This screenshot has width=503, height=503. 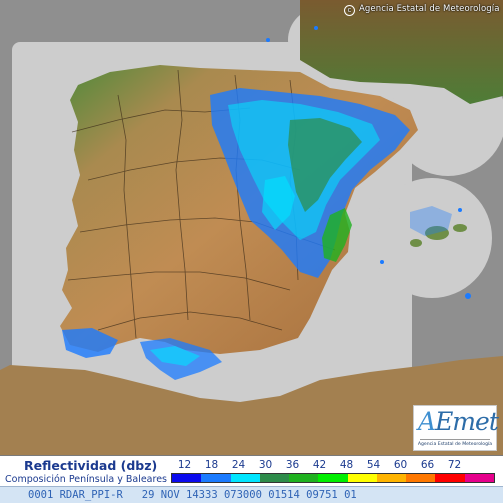 I want to click on legend-value-18: 18, so click(x=211, y=465).